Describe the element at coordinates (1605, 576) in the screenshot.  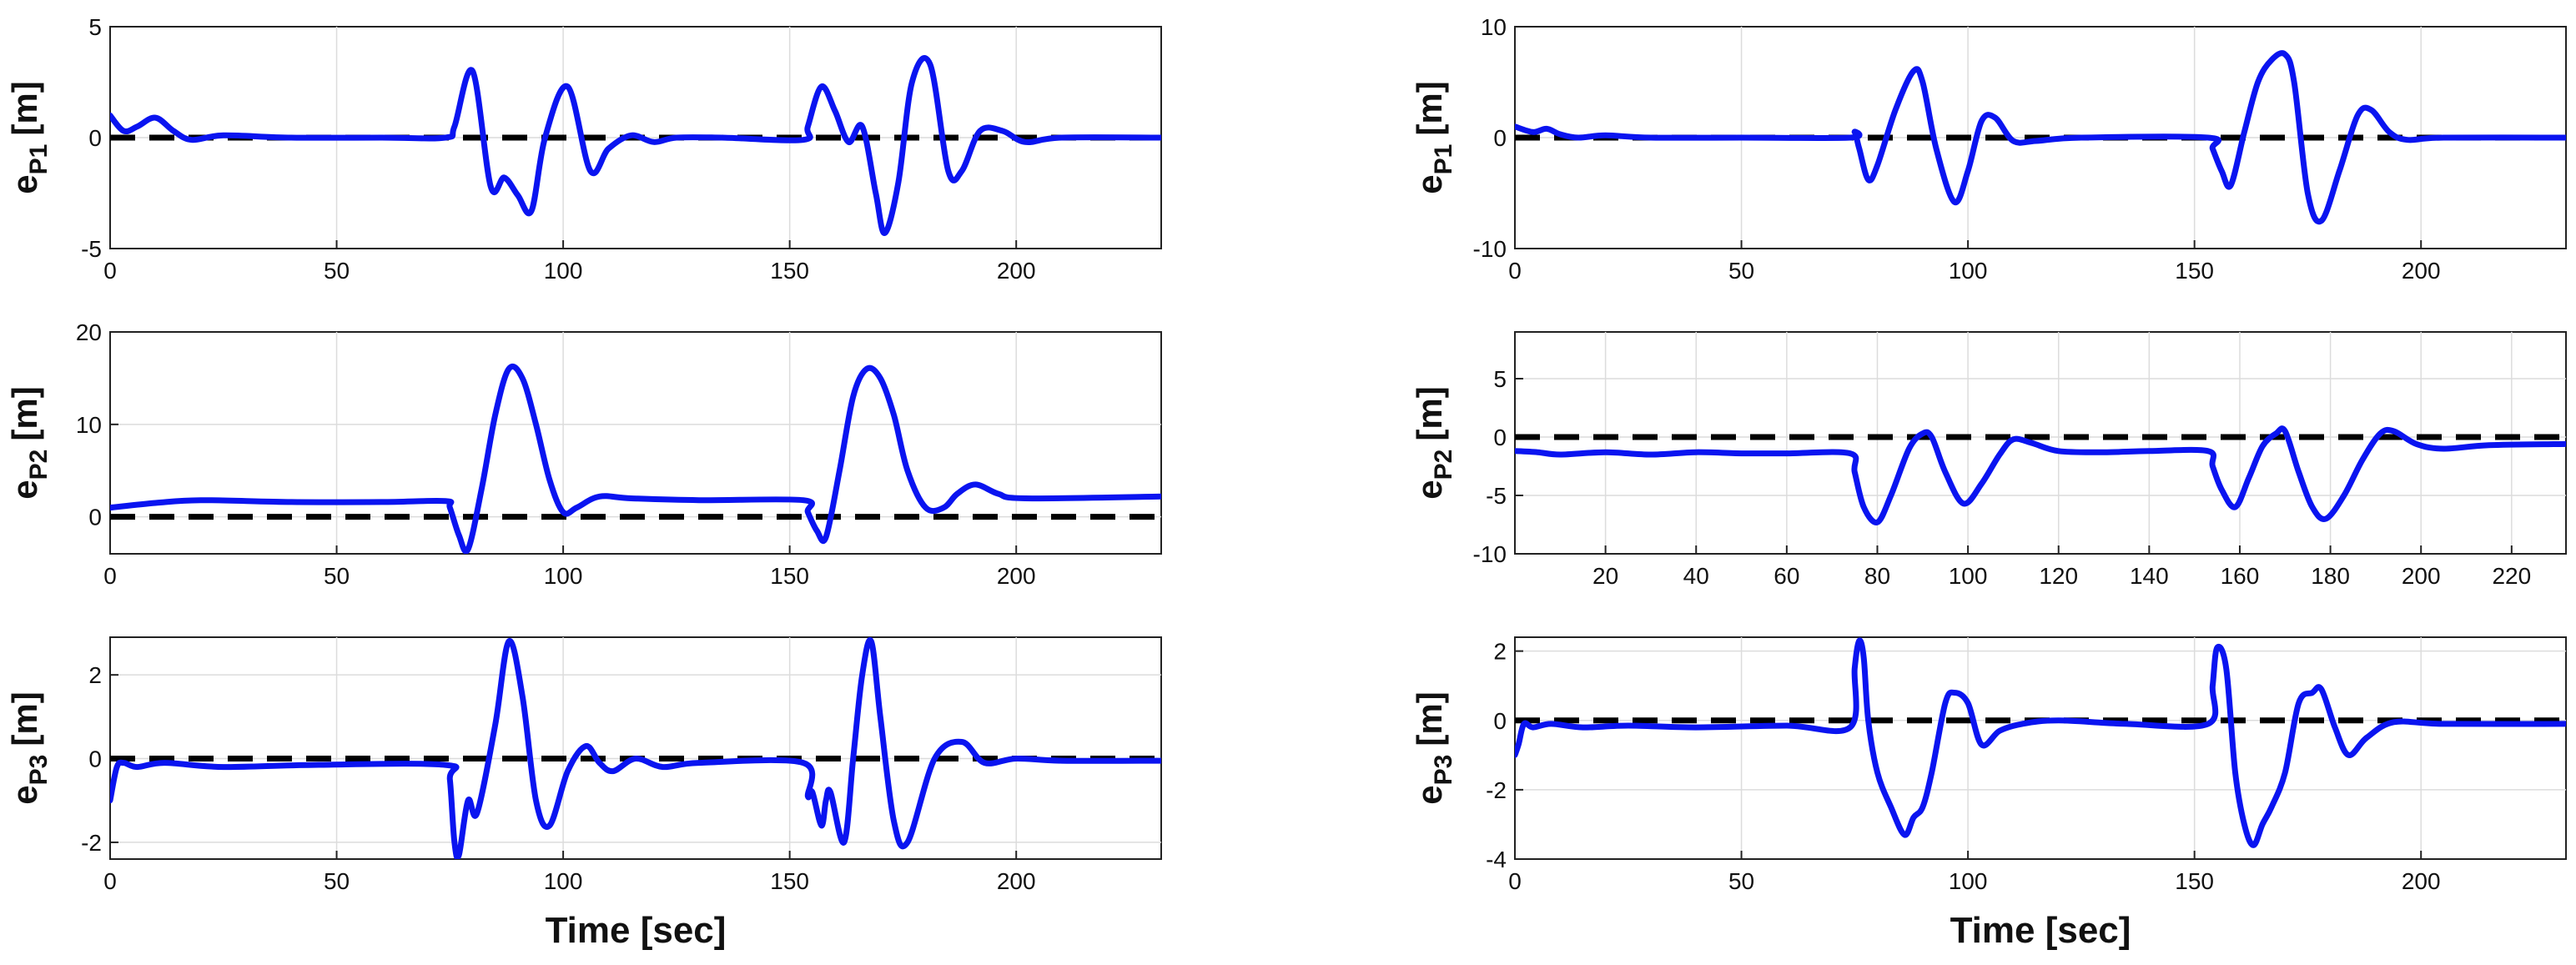
I see `x-tick-label: 20` at that location.